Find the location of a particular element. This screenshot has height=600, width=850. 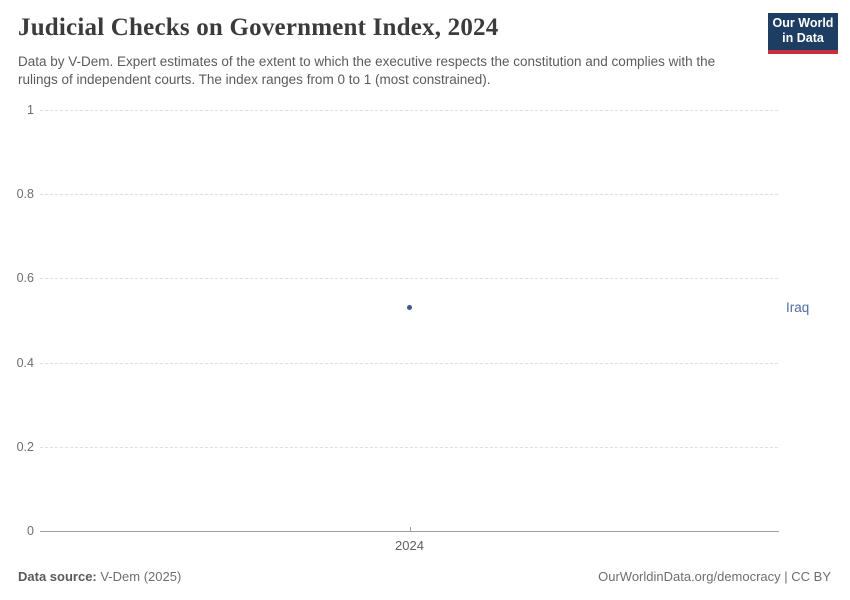

owid-logo: Our World in Data is located at coordinates (803, 33).